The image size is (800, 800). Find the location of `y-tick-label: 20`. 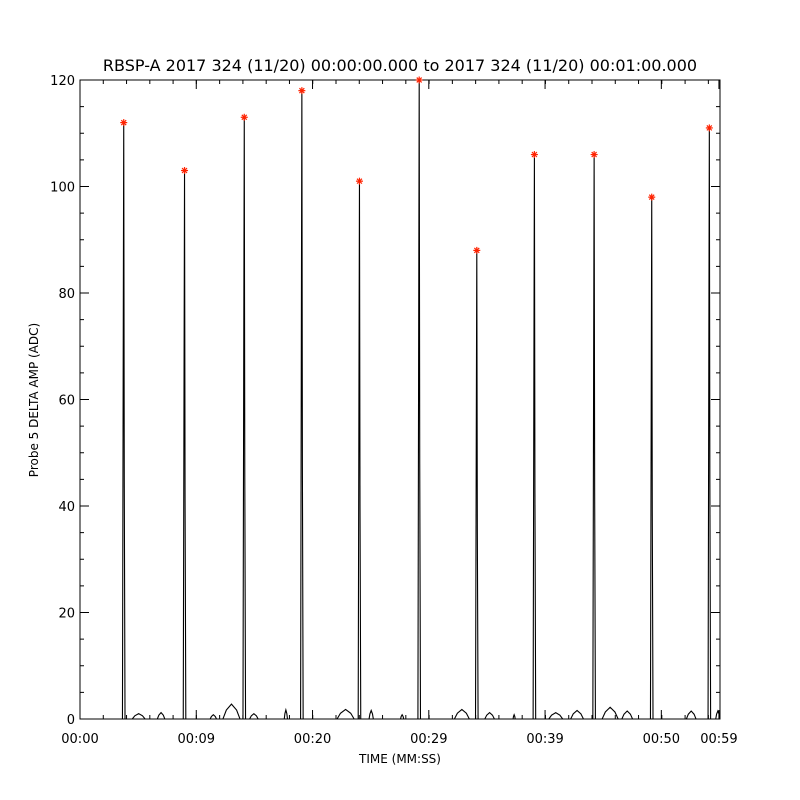

y-tick-label: 20 is located at coordinates (66, 614).